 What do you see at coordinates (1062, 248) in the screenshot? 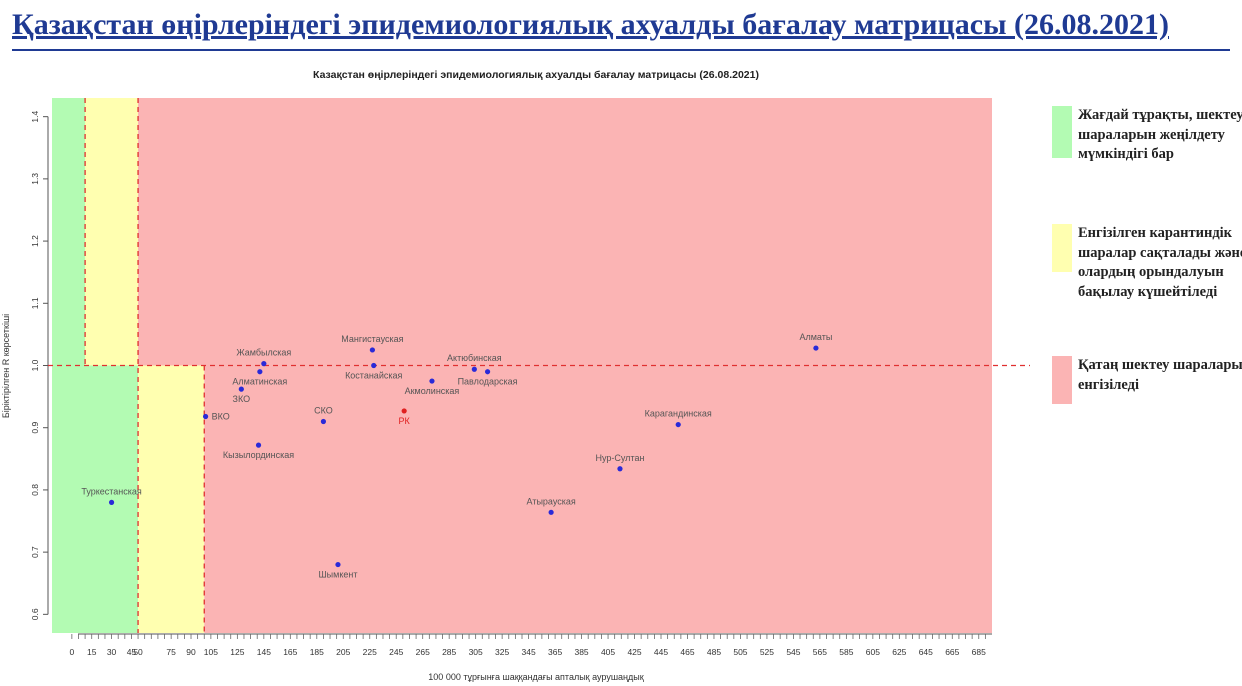
I see `legend-swatch-yellow` at bounding box center [1062, 248].